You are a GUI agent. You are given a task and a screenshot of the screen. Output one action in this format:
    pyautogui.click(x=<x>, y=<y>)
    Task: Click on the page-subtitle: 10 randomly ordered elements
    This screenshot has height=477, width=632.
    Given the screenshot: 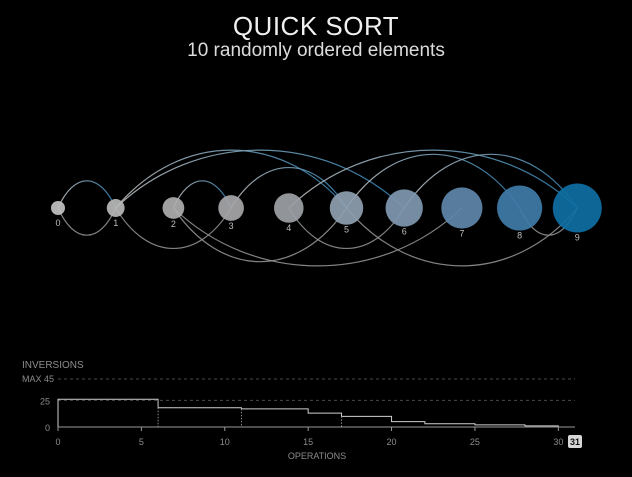 What is the action you would take?
    pyautogui.click(x=316, y=50)
    